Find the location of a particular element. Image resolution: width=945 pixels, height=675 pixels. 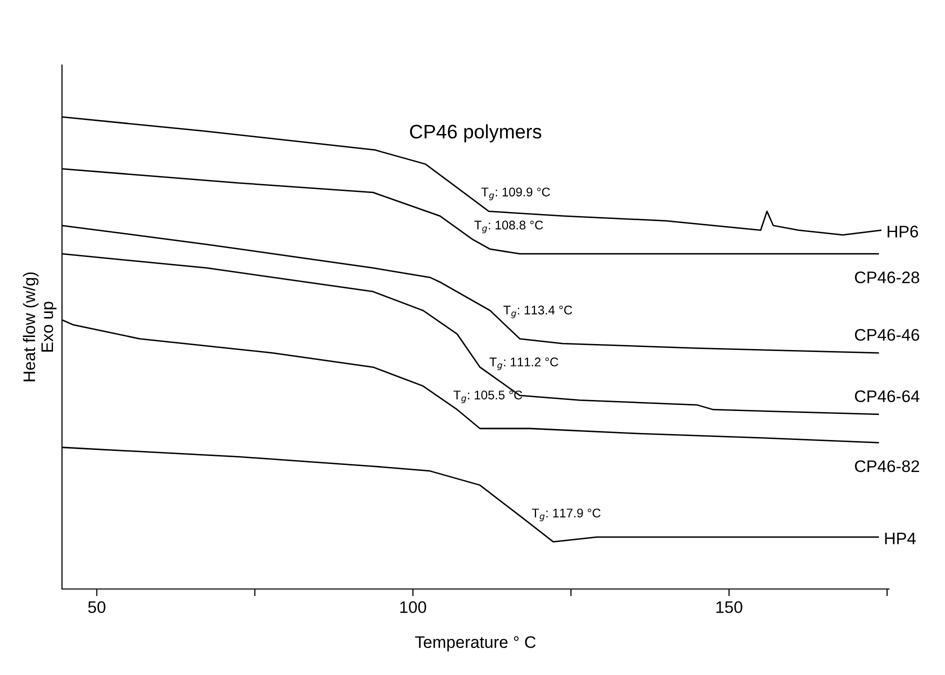

y-axis-title: Heat flow (w/g) Exo up is located at coordinates (39, 327).